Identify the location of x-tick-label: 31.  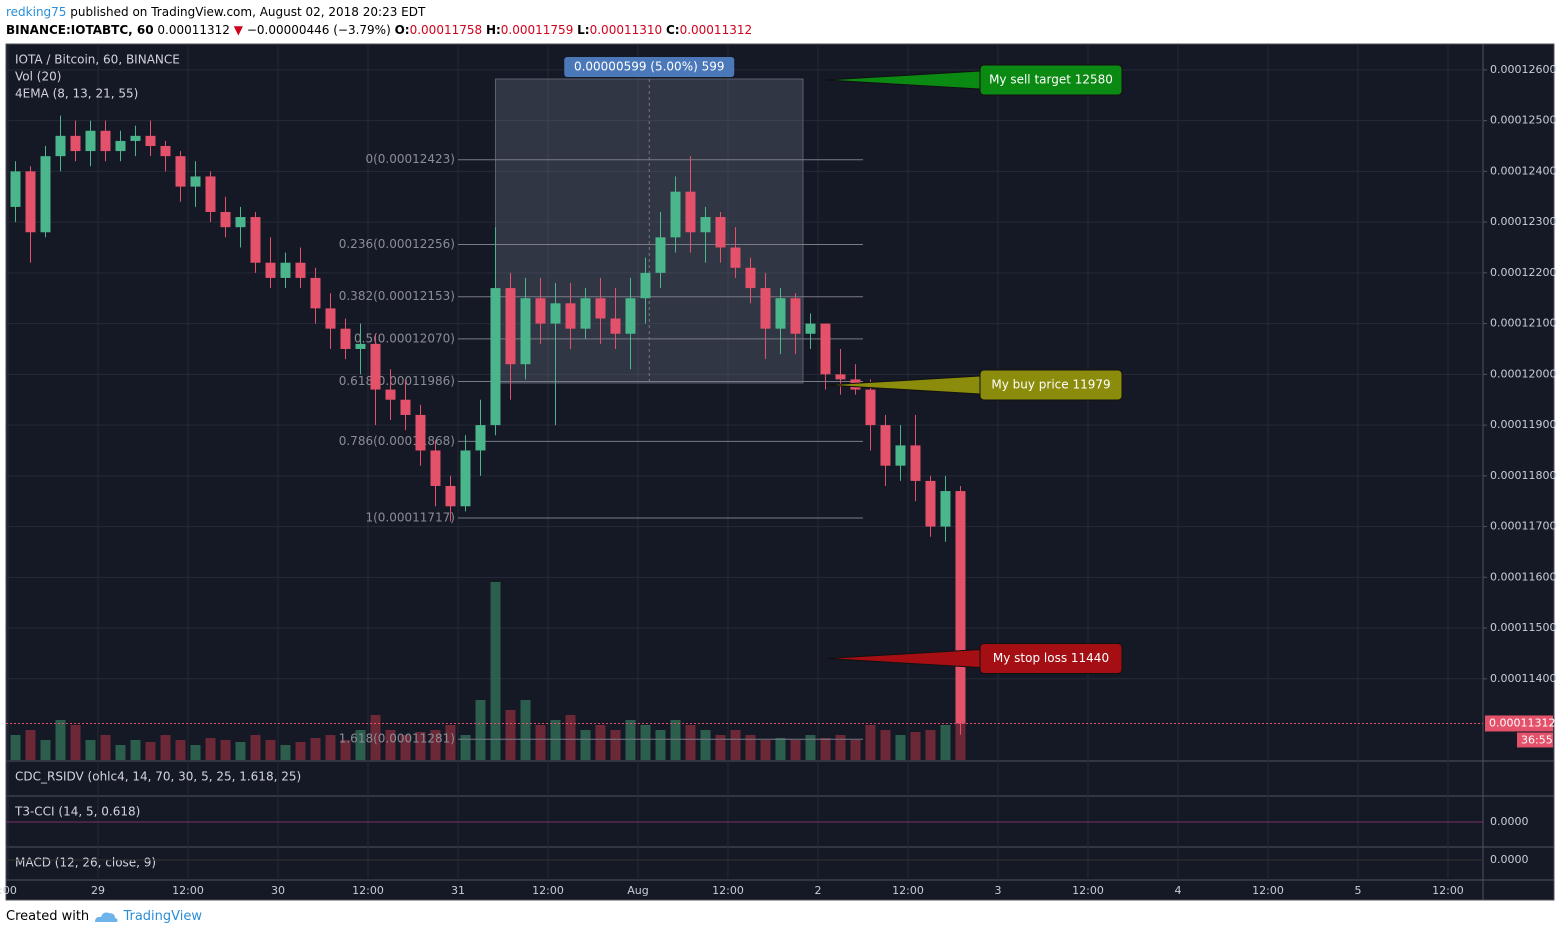
(458, 890).